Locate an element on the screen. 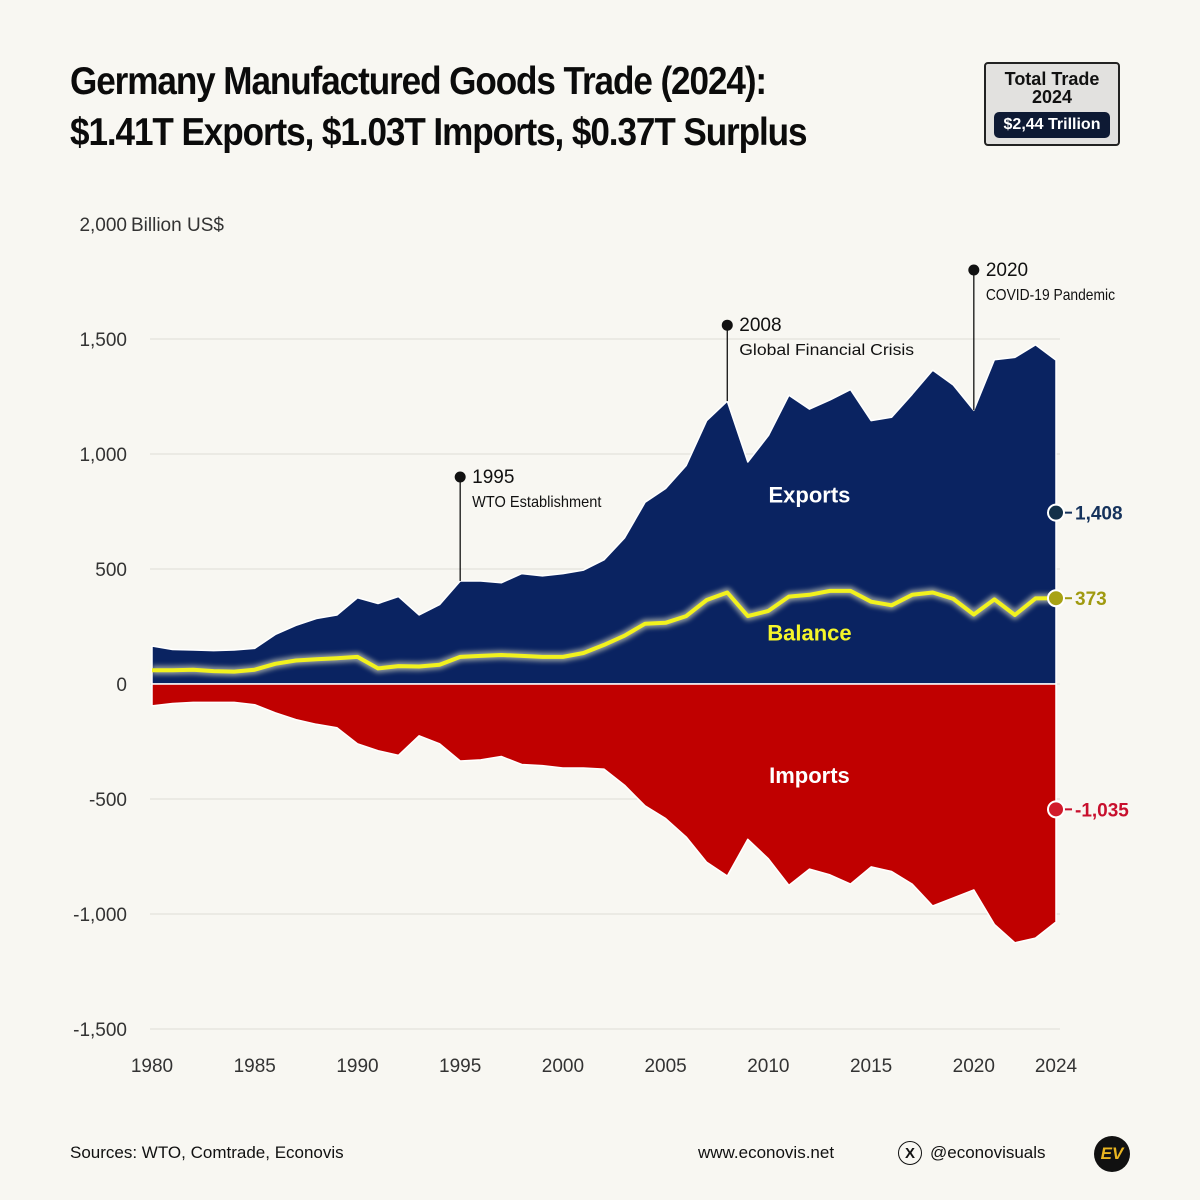 The width and height of the screenshot is (1200, 1200). econovis-logo-icon: EV is located at coordinates (1112, 1154).